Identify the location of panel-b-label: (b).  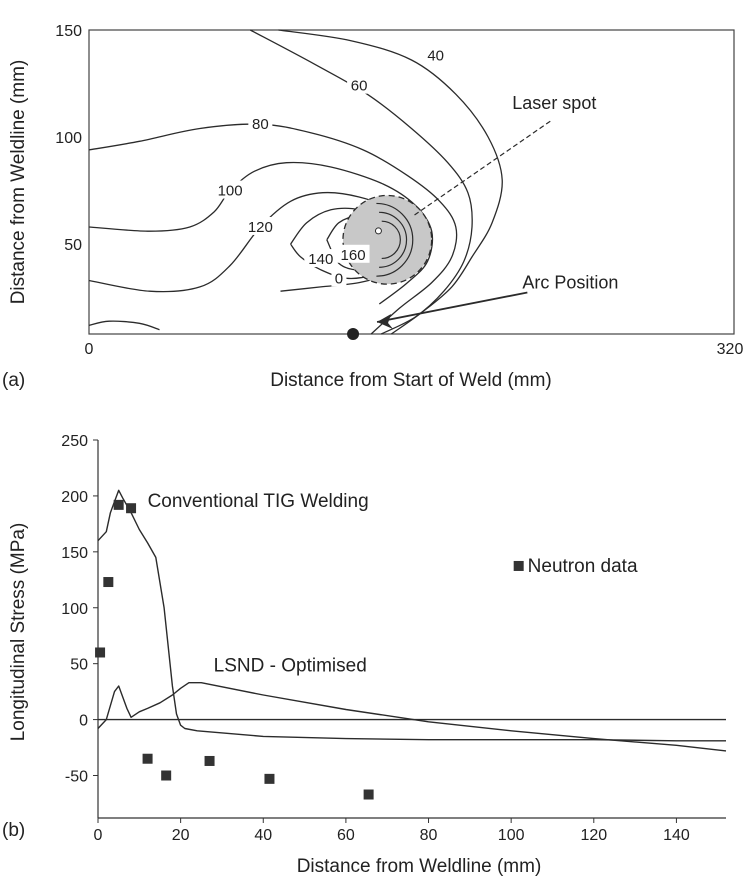
(13, 830).